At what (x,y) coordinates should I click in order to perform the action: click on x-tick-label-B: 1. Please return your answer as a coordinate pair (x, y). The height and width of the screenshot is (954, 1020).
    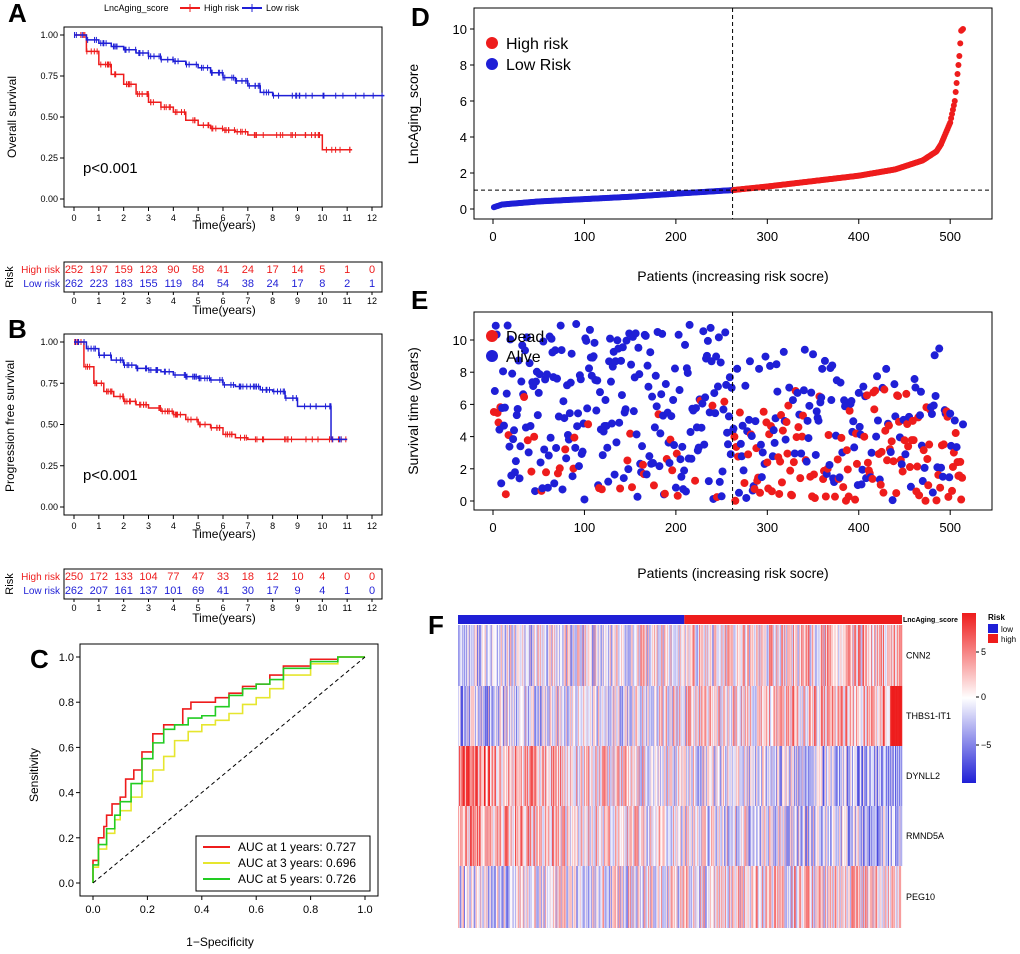
    Looking at the image, I should click on (98, 526).